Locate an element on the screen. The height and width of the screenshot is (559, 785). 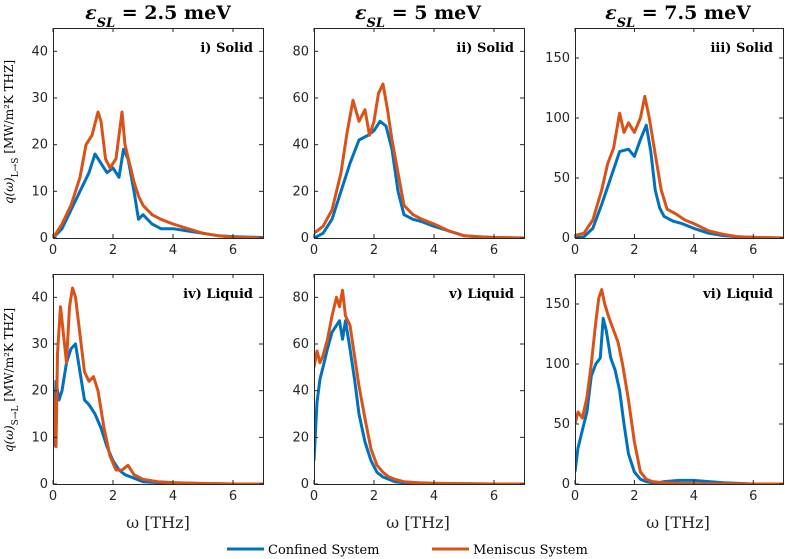
x-axis-label-2: ω [THz] is located at coordinates (418, 522).